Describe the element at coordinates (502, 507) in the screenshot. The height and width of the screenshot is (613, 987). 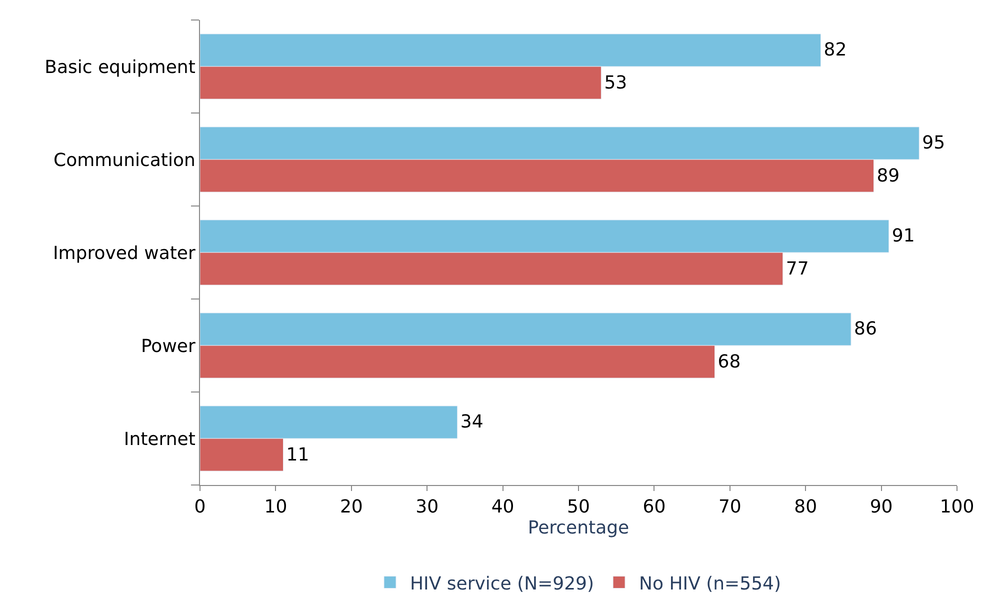
I see `x-tick-label: 40` at that location.